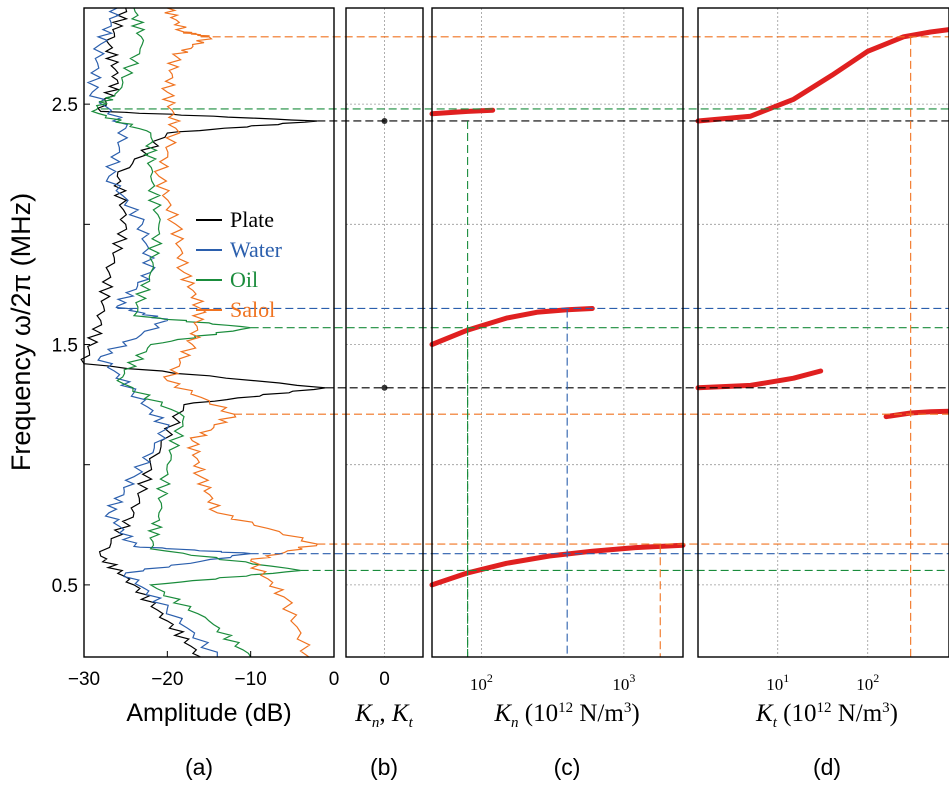  What do you see at coordinates (251, 679) in the screenshot?
I see `x-tick-label: −10` at bounding box center [251, 679].